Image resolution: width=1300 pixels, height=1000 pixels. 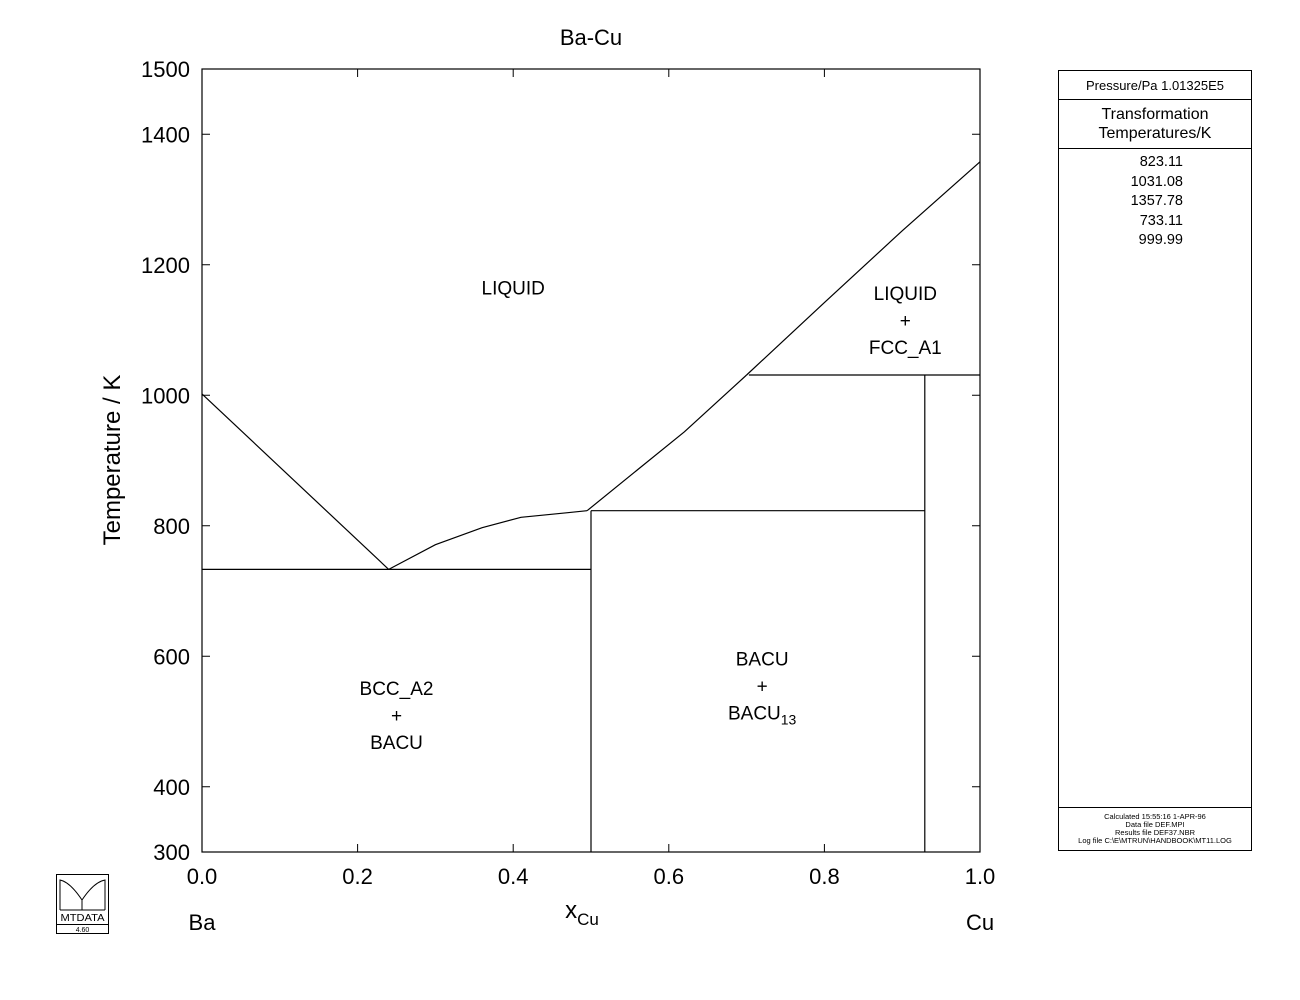 I want to click on x-tick-label: 0.8, so click(x=824, y=876).